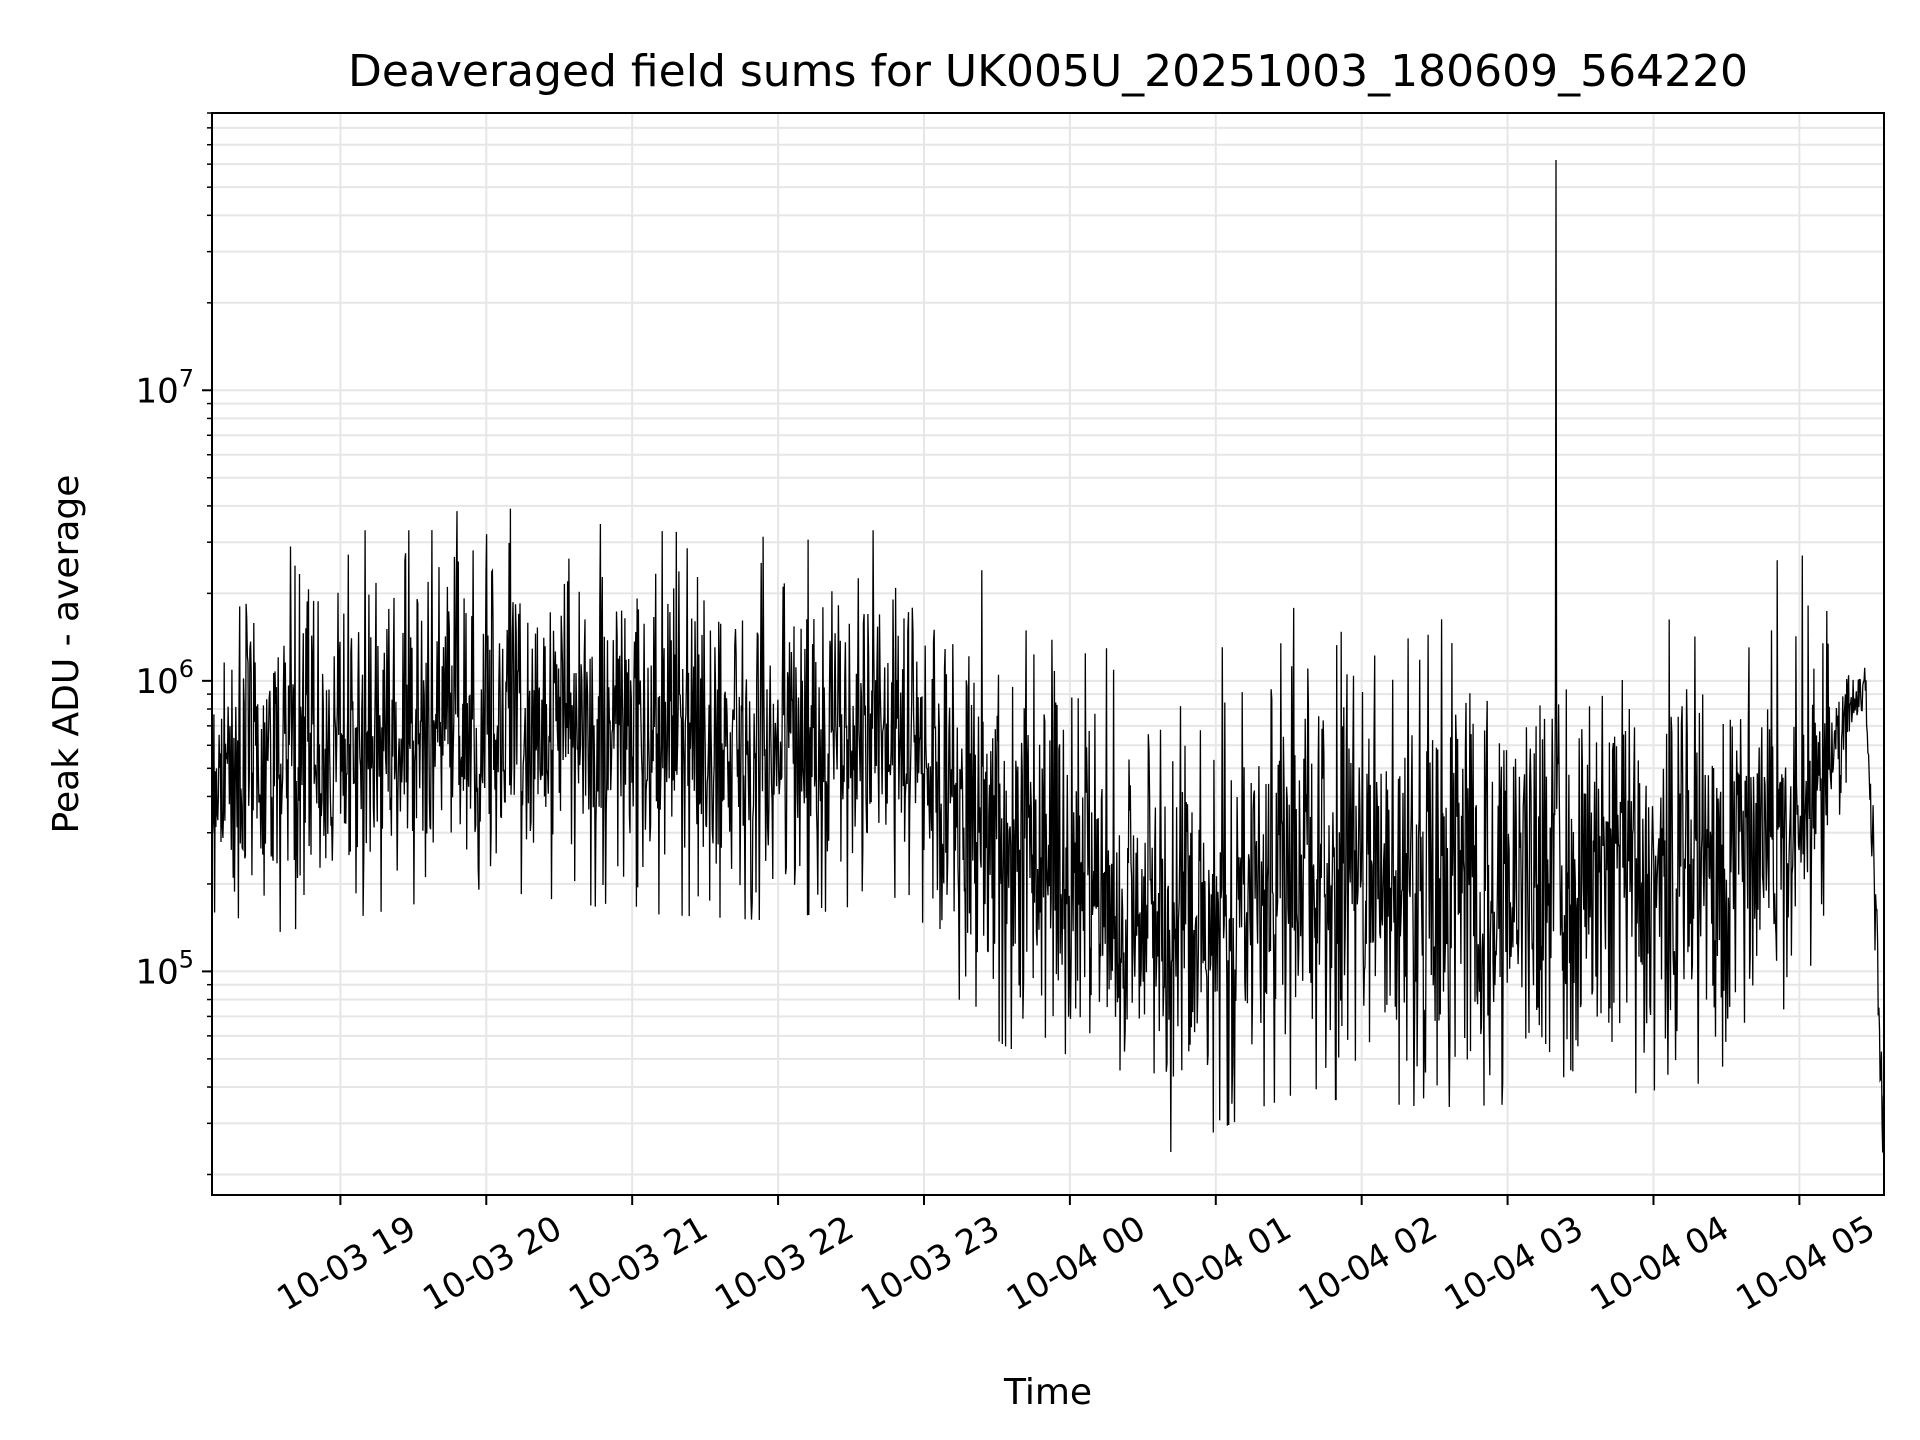 The height and width of the screenshot is (1440, 1920). I want to click on y-tick-label: 10⁶, so click(164, 678).